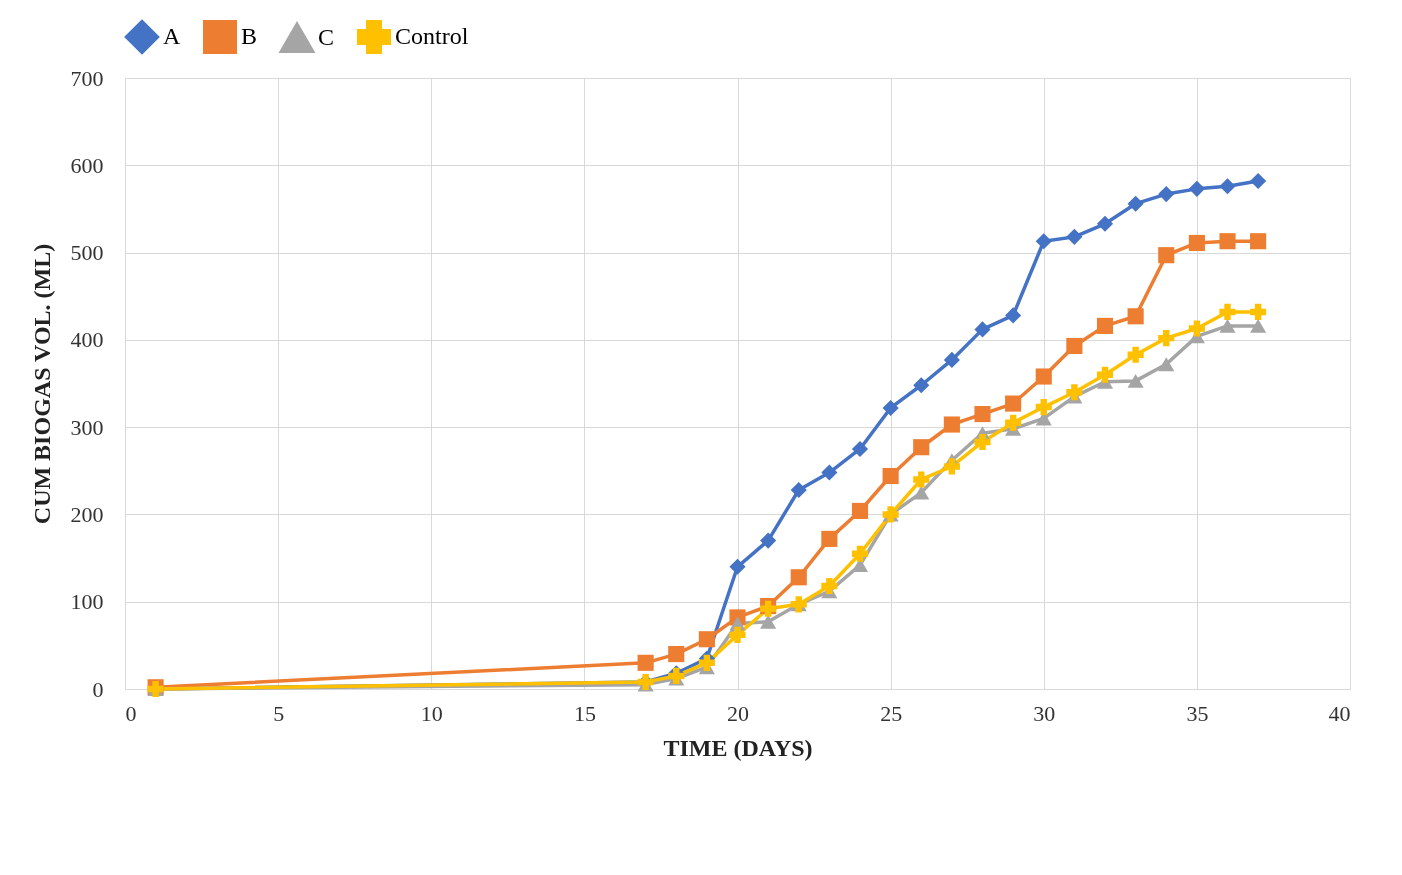  Describe the element at coordinates (87, 602) in the screenshot. I see `y-tick-label: 100` at that location.